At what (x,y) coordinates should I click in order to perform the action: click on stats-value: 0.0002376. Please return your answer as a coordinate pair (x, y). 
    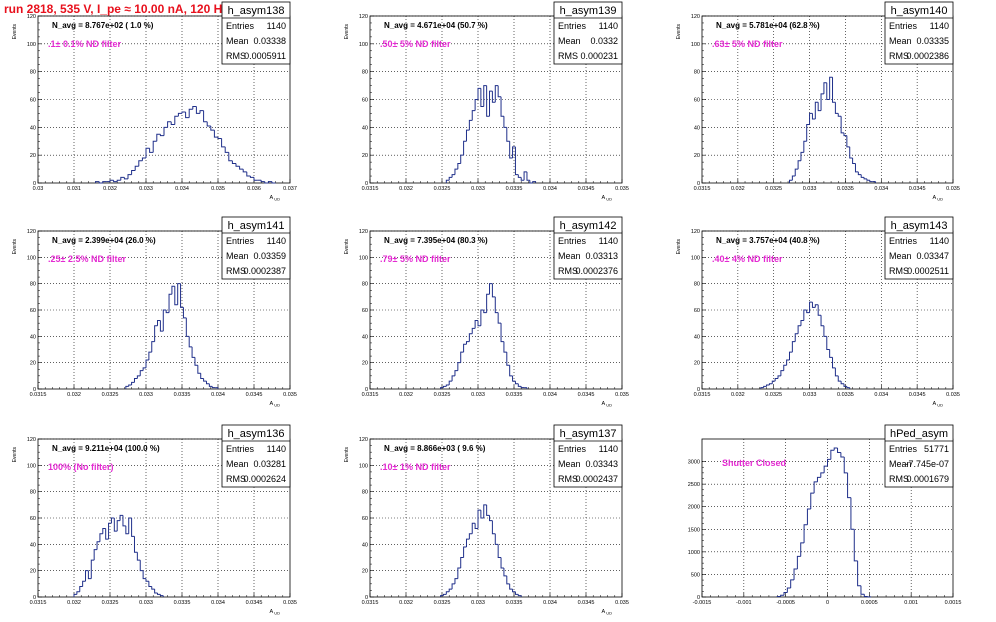
    Looking at the image, I should click on (596, 271).